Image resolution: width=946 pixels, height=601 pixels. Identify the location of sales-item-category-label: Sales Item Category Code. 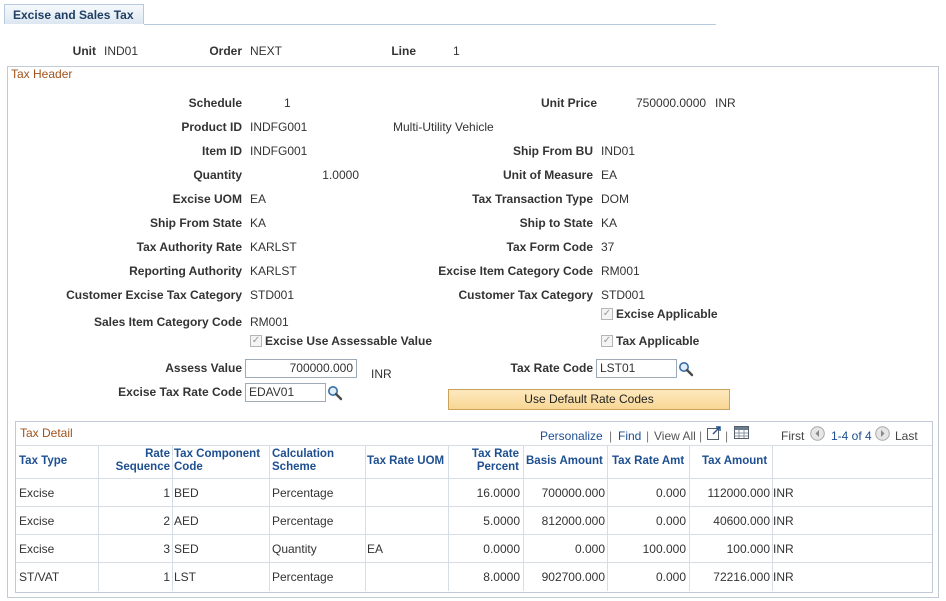
(167, 322).